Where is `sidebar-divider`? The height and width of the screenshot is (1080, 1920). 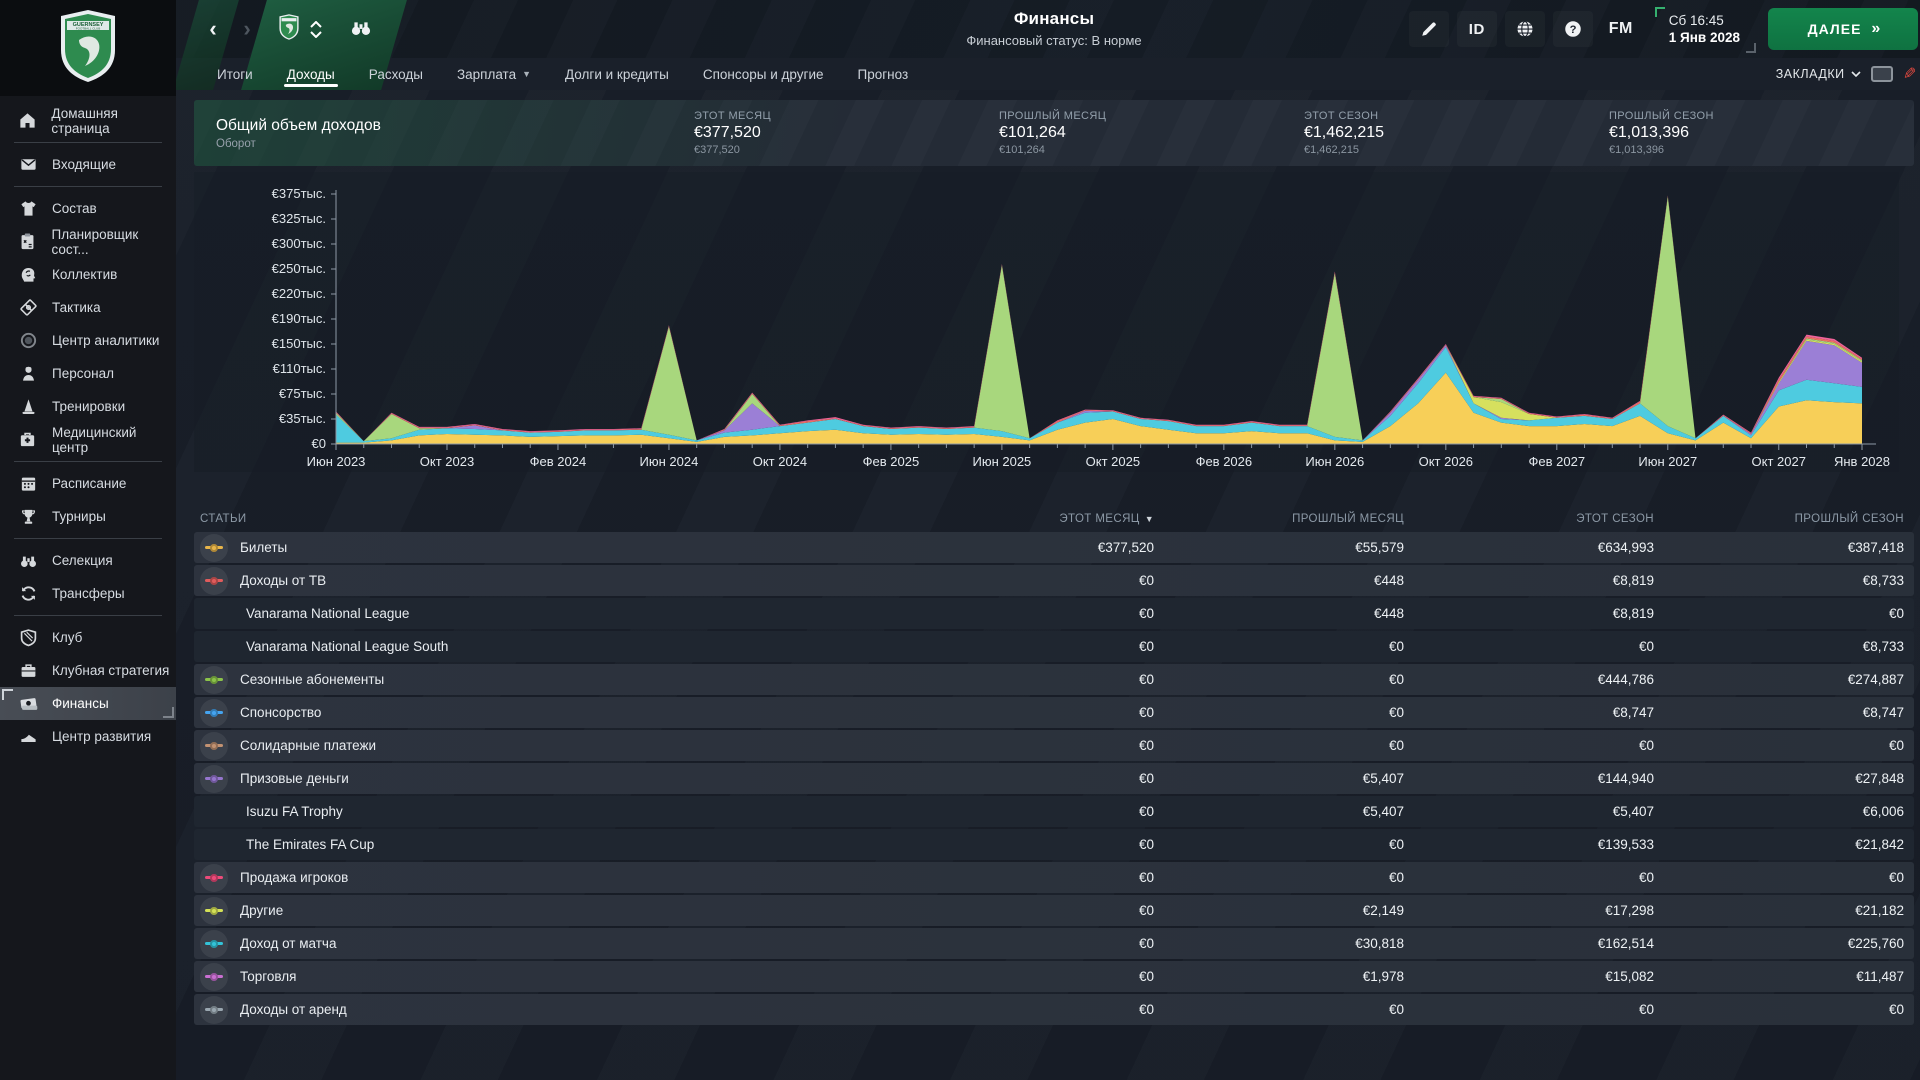
sidebar-divider is located at coordinates (88, 461).